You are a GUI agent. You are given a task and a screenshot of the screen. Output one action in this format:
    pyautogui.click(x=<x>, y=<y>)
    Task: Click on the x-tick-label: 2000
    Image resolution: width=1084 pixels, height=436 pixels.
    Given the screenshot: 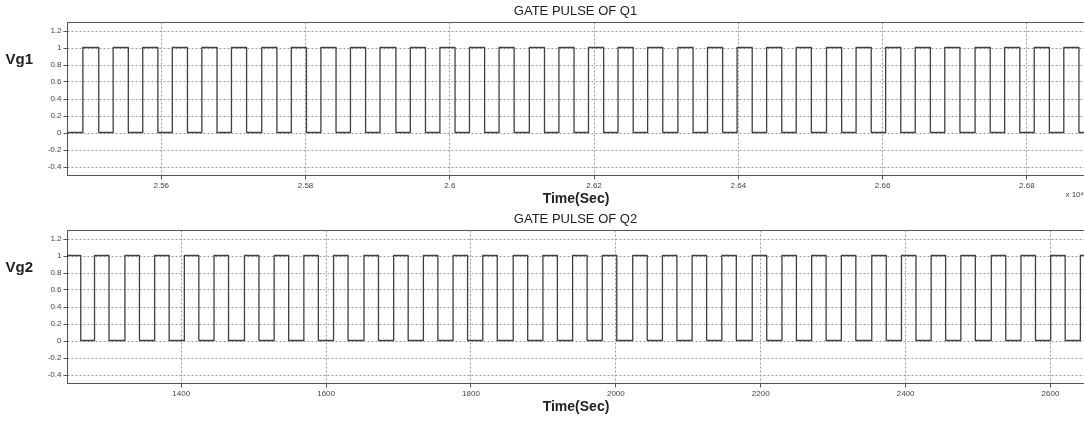 What is the action you would take?
    pyautogui.click(x=616, y=393)
    